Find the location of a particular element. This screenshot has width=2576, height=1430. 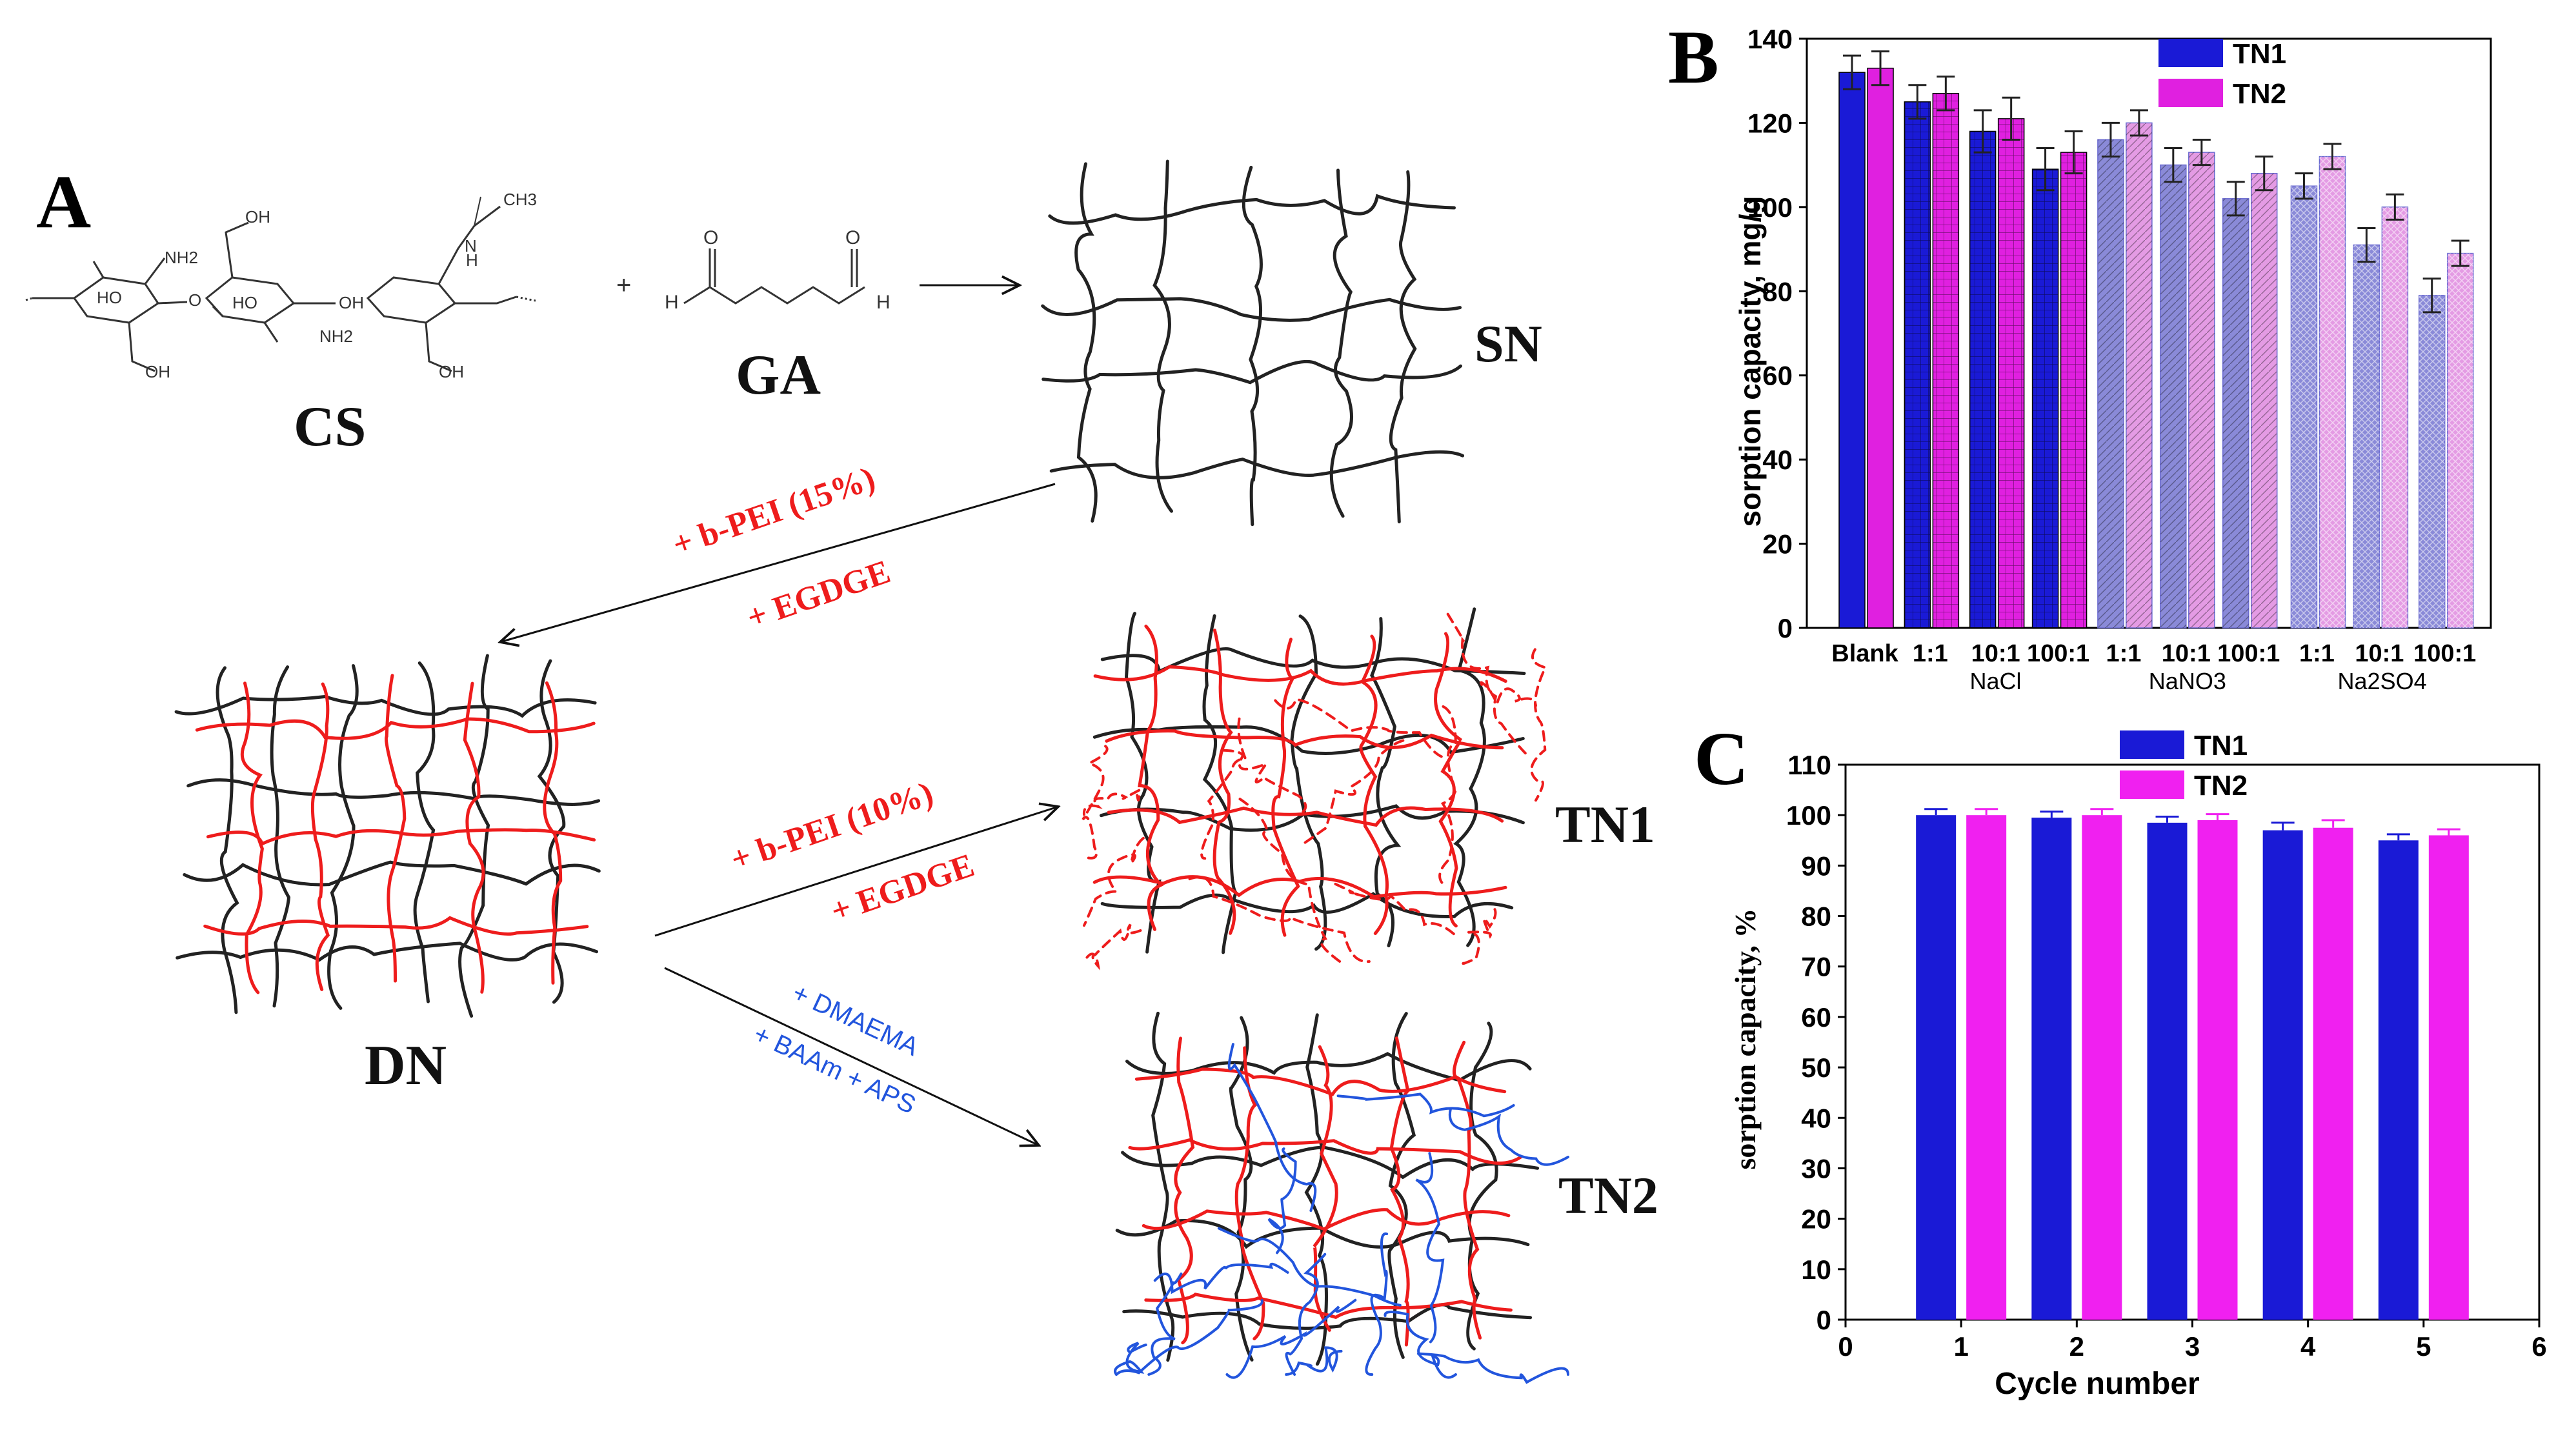

panel-b-ytick-label: 100 is located at coordinates (1770, 207).